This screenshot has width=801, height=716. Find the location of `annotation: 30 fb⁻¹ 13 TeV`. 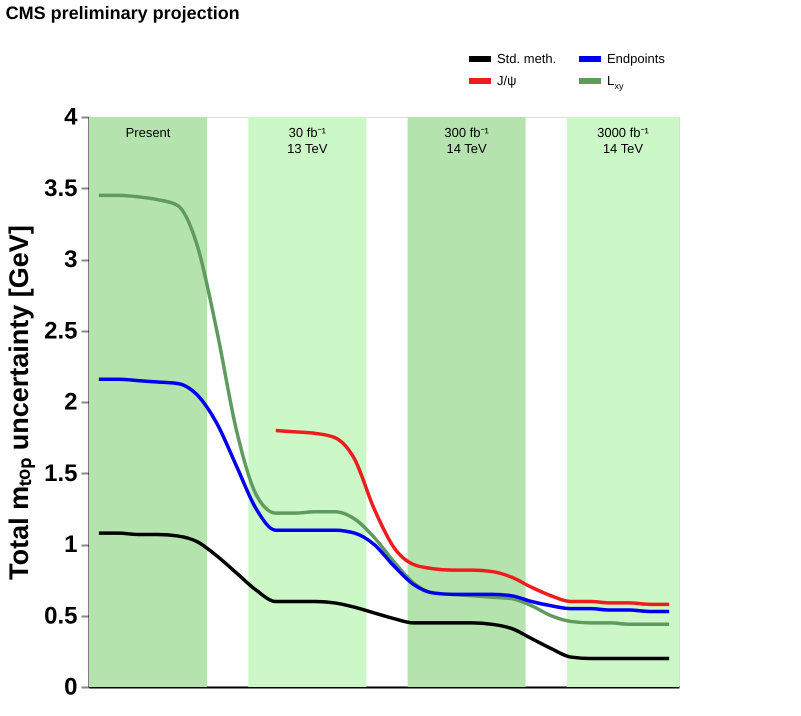

annotation: 30 fb⁻¹ 13 TeV is located at coordinates (307, 140).